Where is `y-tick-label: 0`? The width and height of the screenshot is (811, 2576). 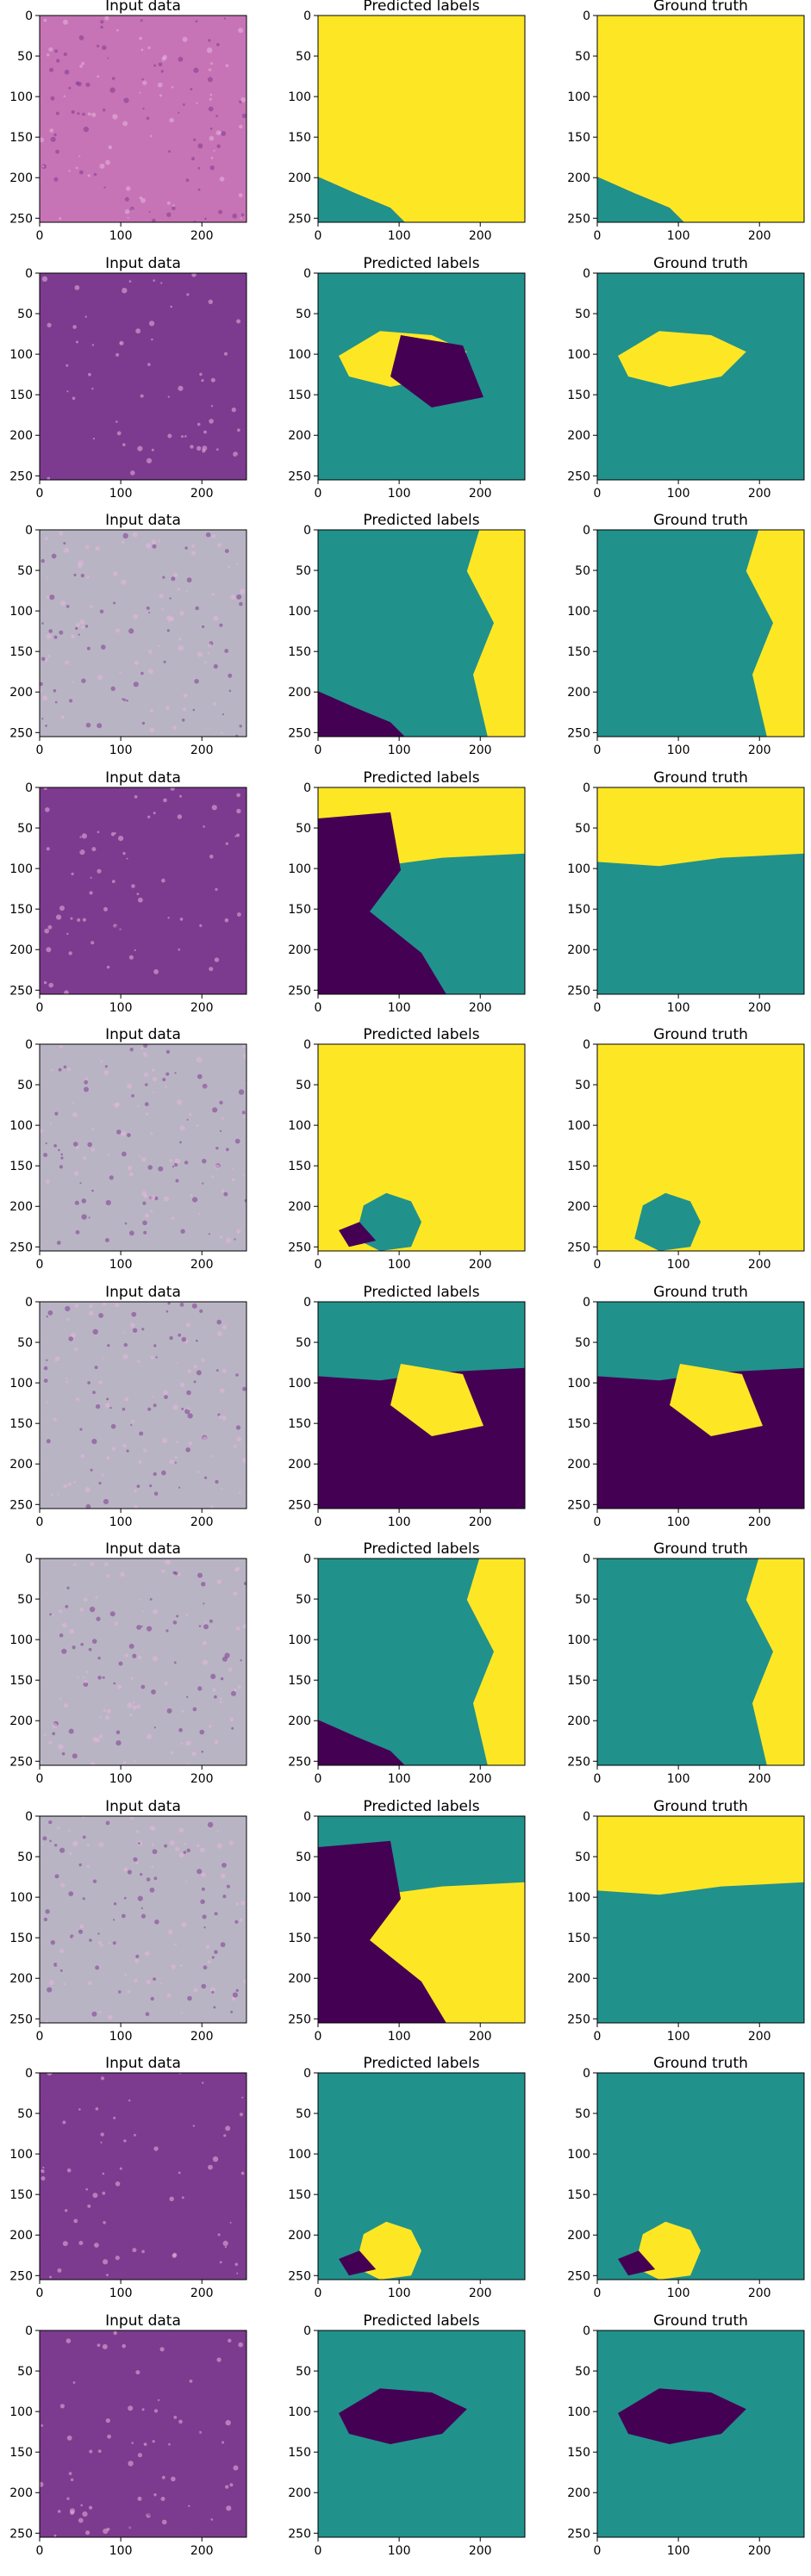
y-tick-label: 0 is located at coordinates (307, 1817).